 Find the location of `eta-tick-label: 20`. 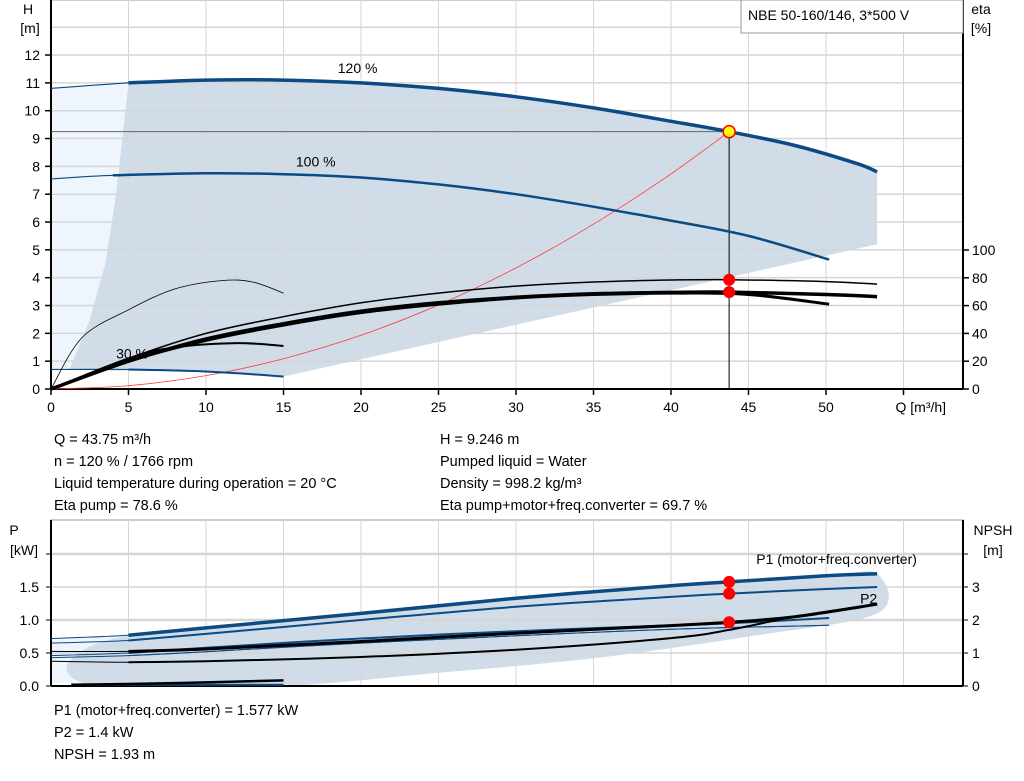

eta-tick-label: 20 is located at coordinates (980, 361).